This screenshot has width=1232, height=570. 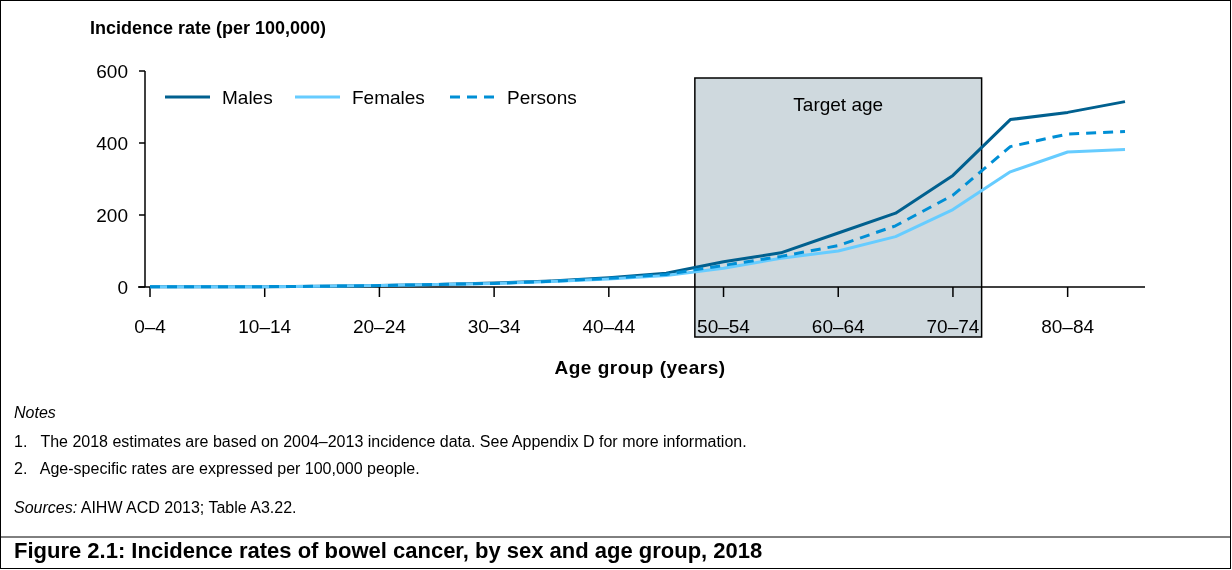 What do you see at coordinates (640, 367) in the screenshot?
I see `x-axis-title: Age group (years)` at bounding box center [640, 367].